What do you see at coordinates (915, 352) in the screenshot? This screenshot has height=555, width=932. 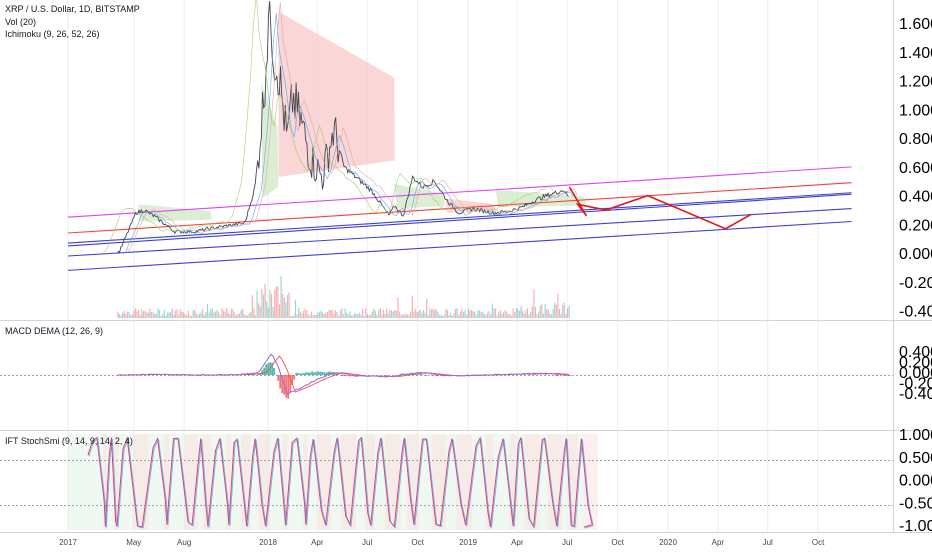 I see `y-tick-label: 0.40000` at bounding box center [915, 352].